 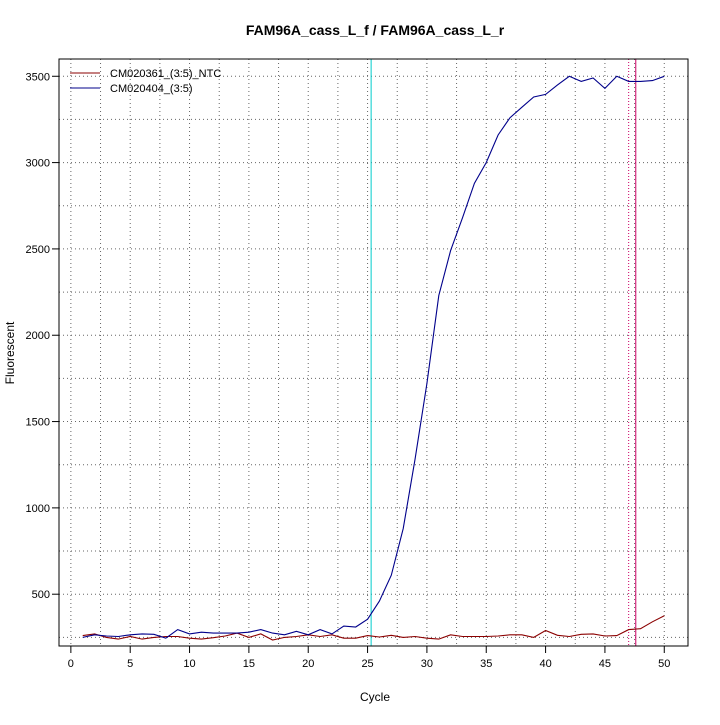 I want to click on y-tick-label: 3000, so click(x=38, y=164).